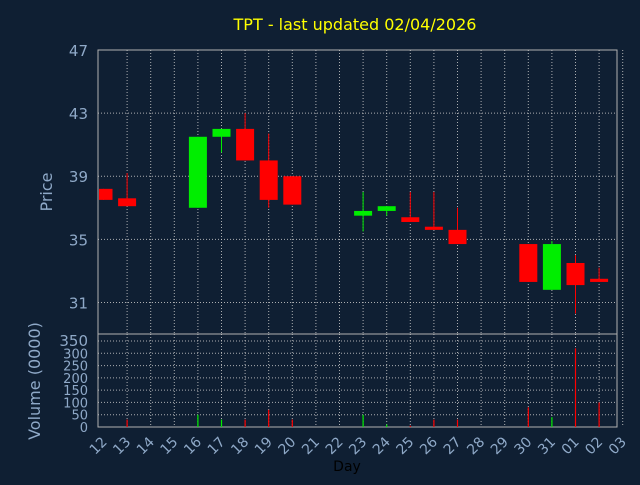 This screenshot has width=640, height=485. I want to click on volume-bars-layer, so click(363, 387).